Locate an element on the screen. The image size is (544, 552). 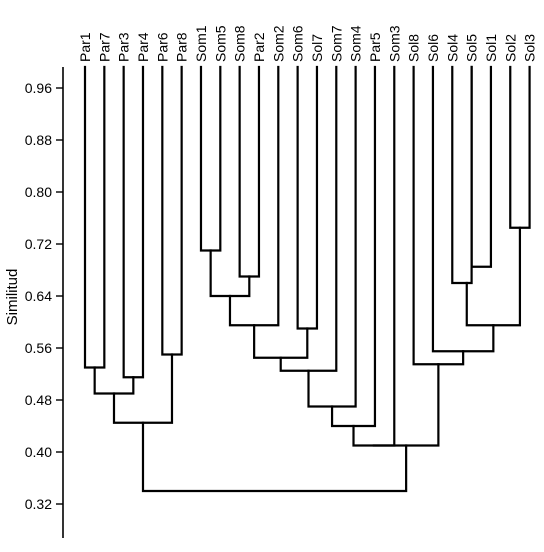
leaf-label: Som6 is located at coordinates (298, 43).